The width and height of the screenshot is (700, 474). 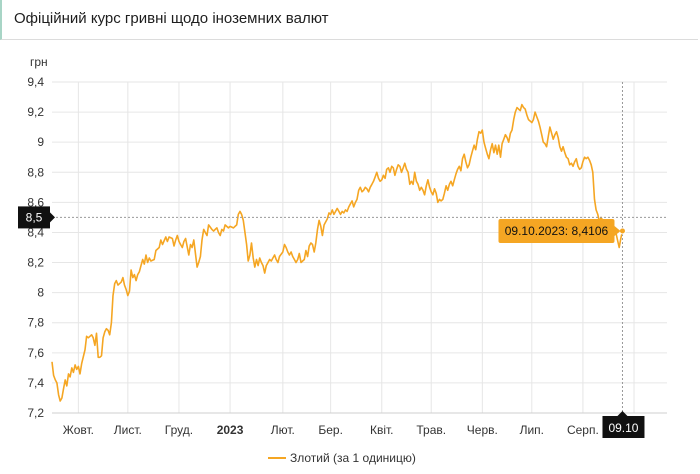 What do you see at coordinates (35, 112) in the screenshot?
I see `y-tick-label: 9,2` at bounding box center [35, 112].